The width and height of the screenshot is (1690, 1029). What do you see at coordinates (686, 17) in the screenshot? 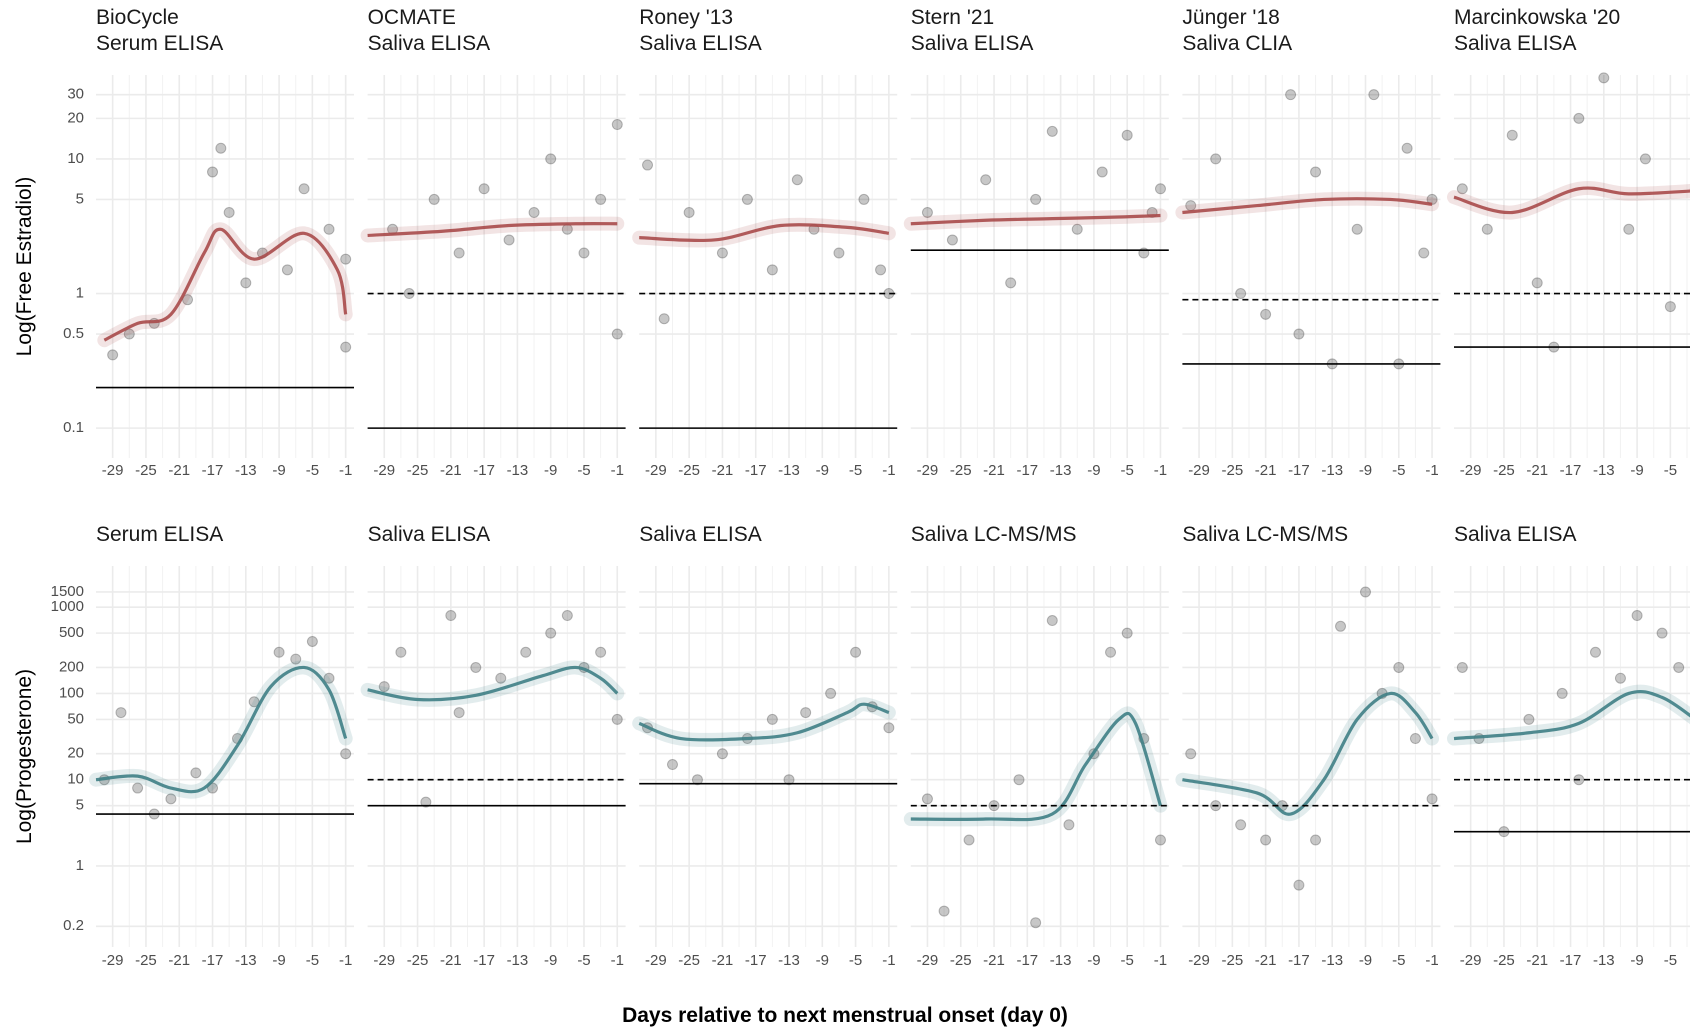
I see `panel-title: Roney '13` at bounding box center [686, 17].